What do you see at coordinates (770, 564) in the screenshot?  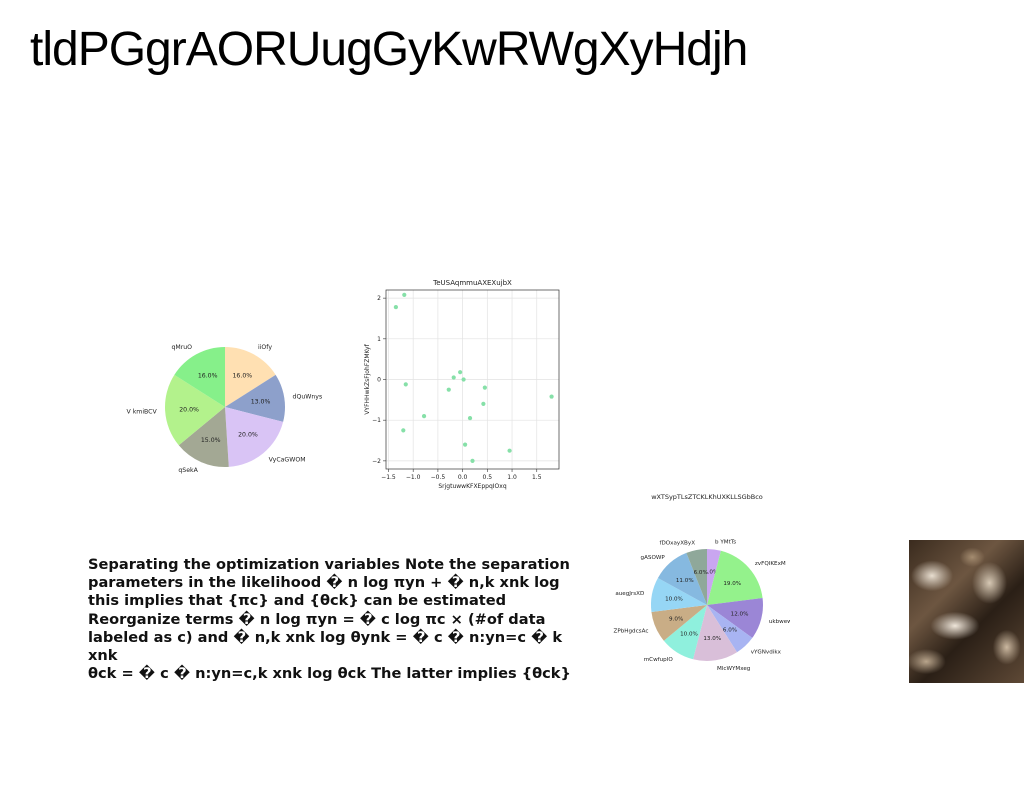 I see `slice-label: zvFQIKExM` at bounding box center [770, 564].